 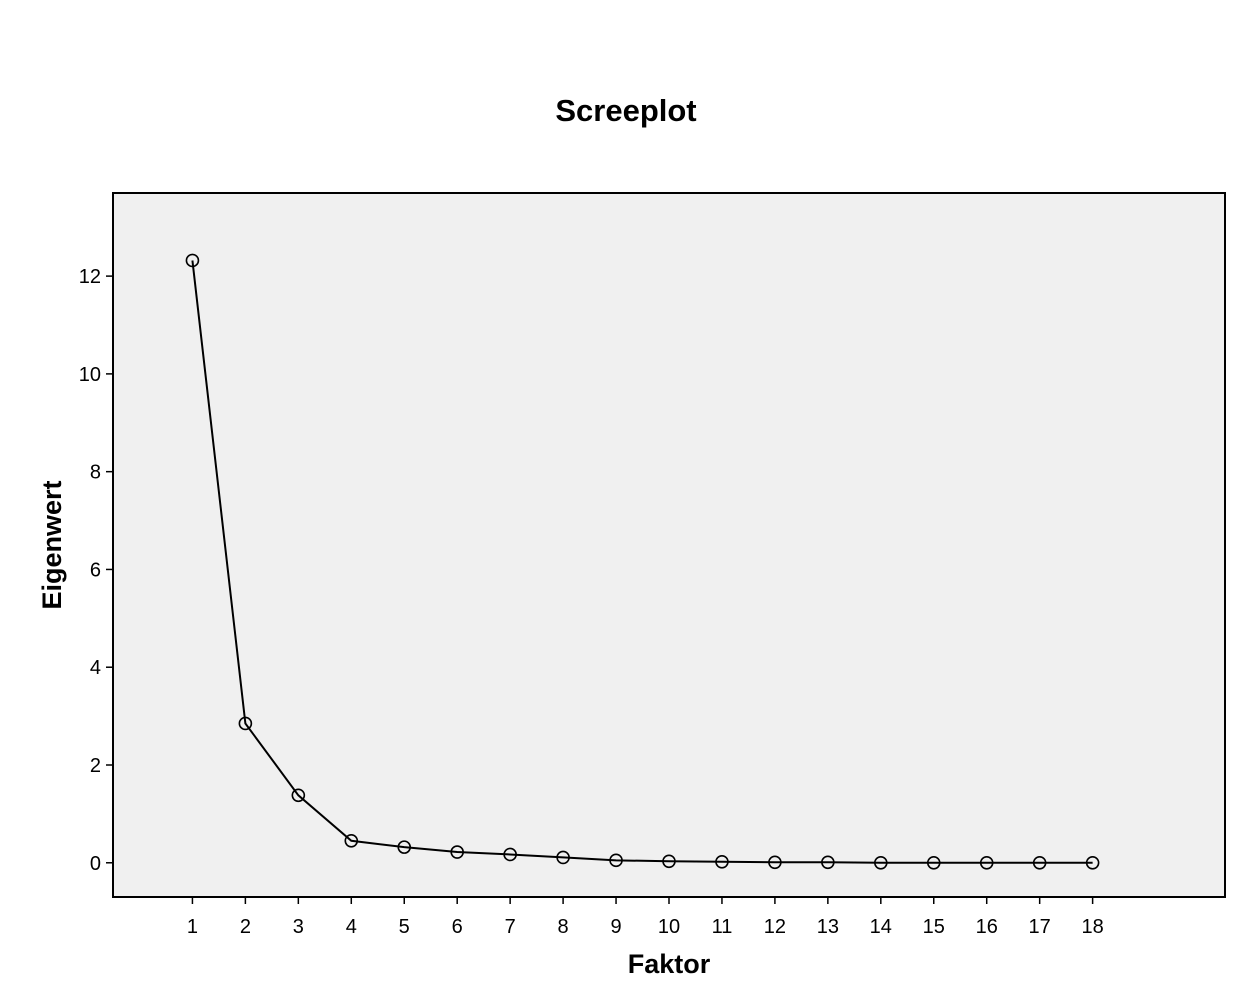 What do you see at coordinates (645, 917) in the screenshot?
I see `x-axis: 1 2 3 4 5 6 7 8 9 10 11 12 13 14 15 16 17 18` at bounding box center [645, 917].